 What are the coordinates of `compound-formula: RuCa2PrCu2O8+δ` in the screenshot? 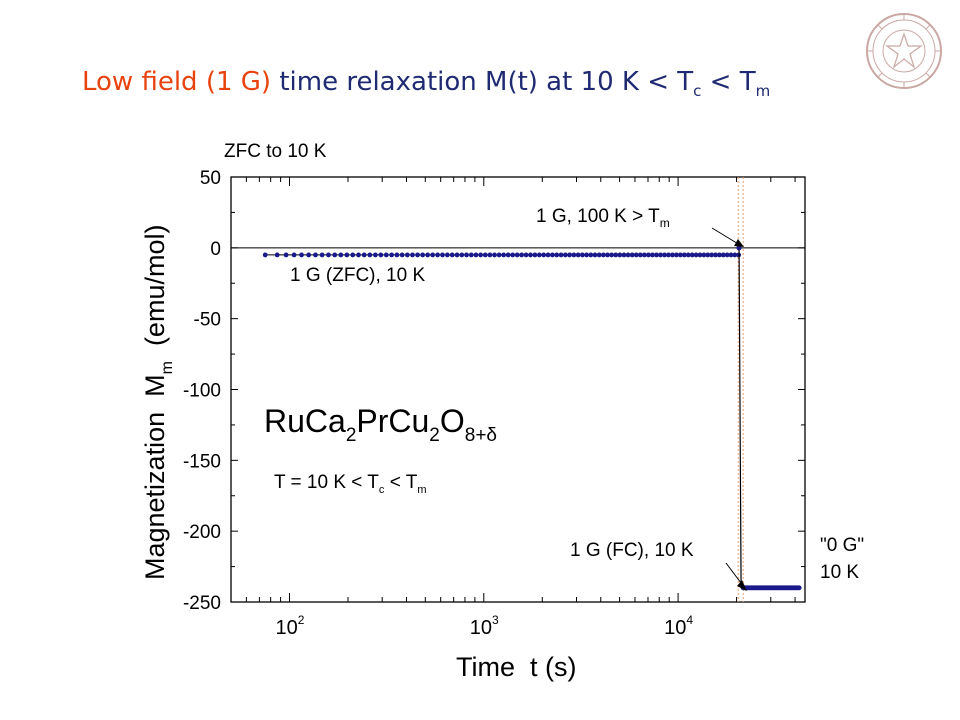 It's located at (380, 424).